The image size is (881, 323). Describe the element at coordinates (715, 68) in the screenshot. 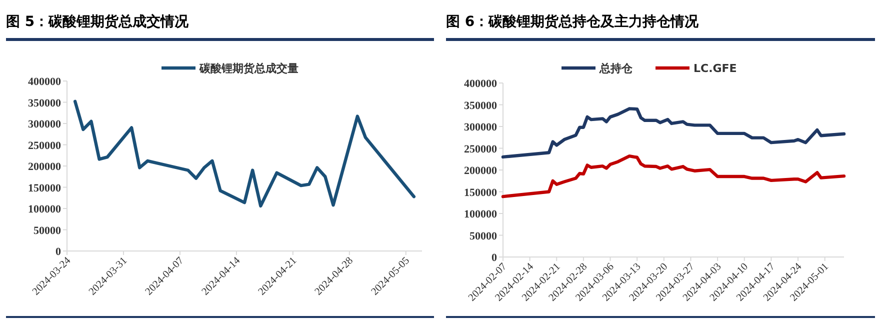

I see `legend-label: LC.GFE` at that location.